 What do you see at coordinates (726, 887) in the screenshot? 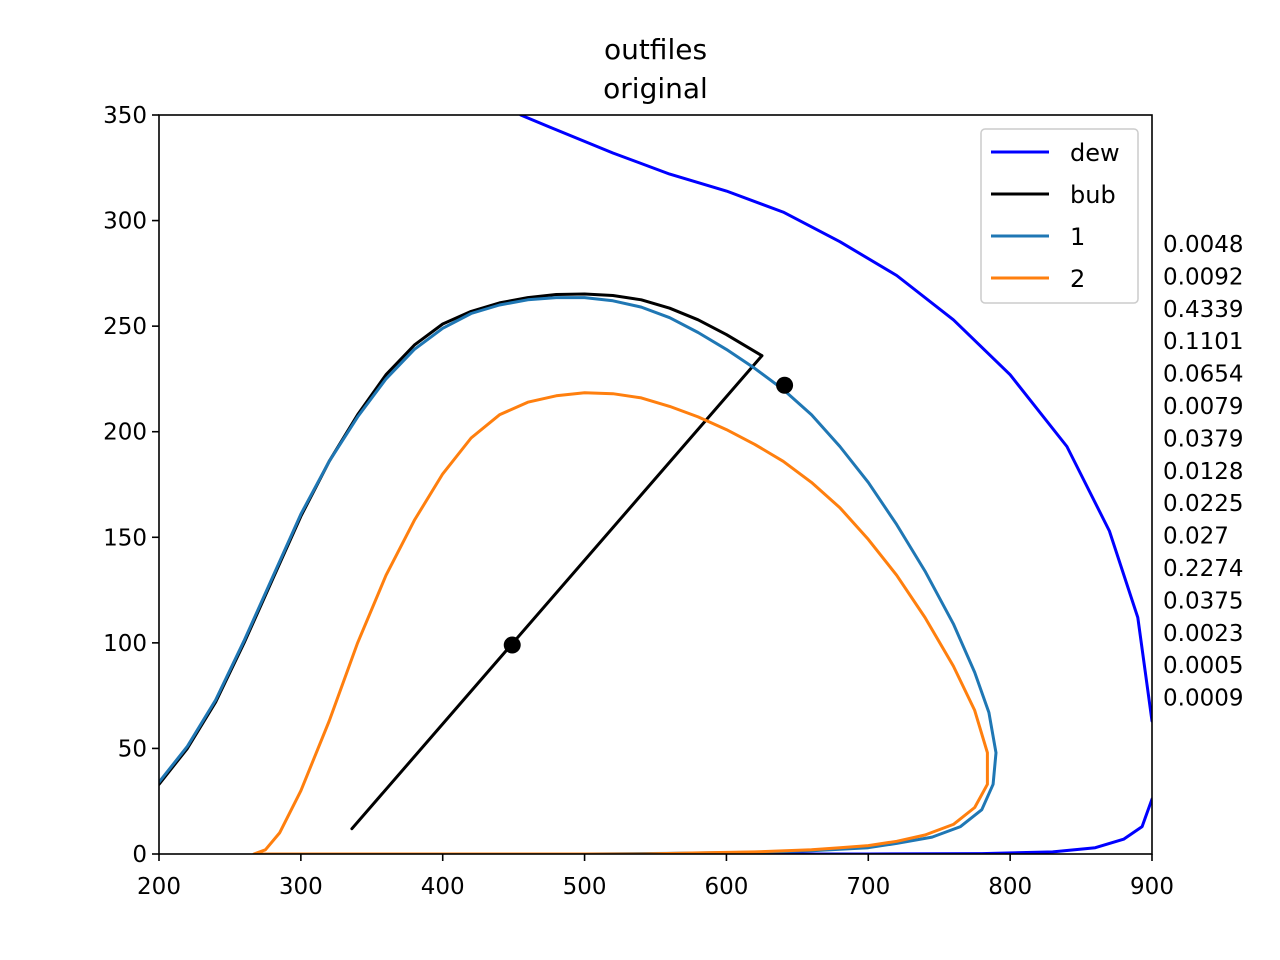
I see `x-tick-label-600: 600` at bounding box center [726, 887].